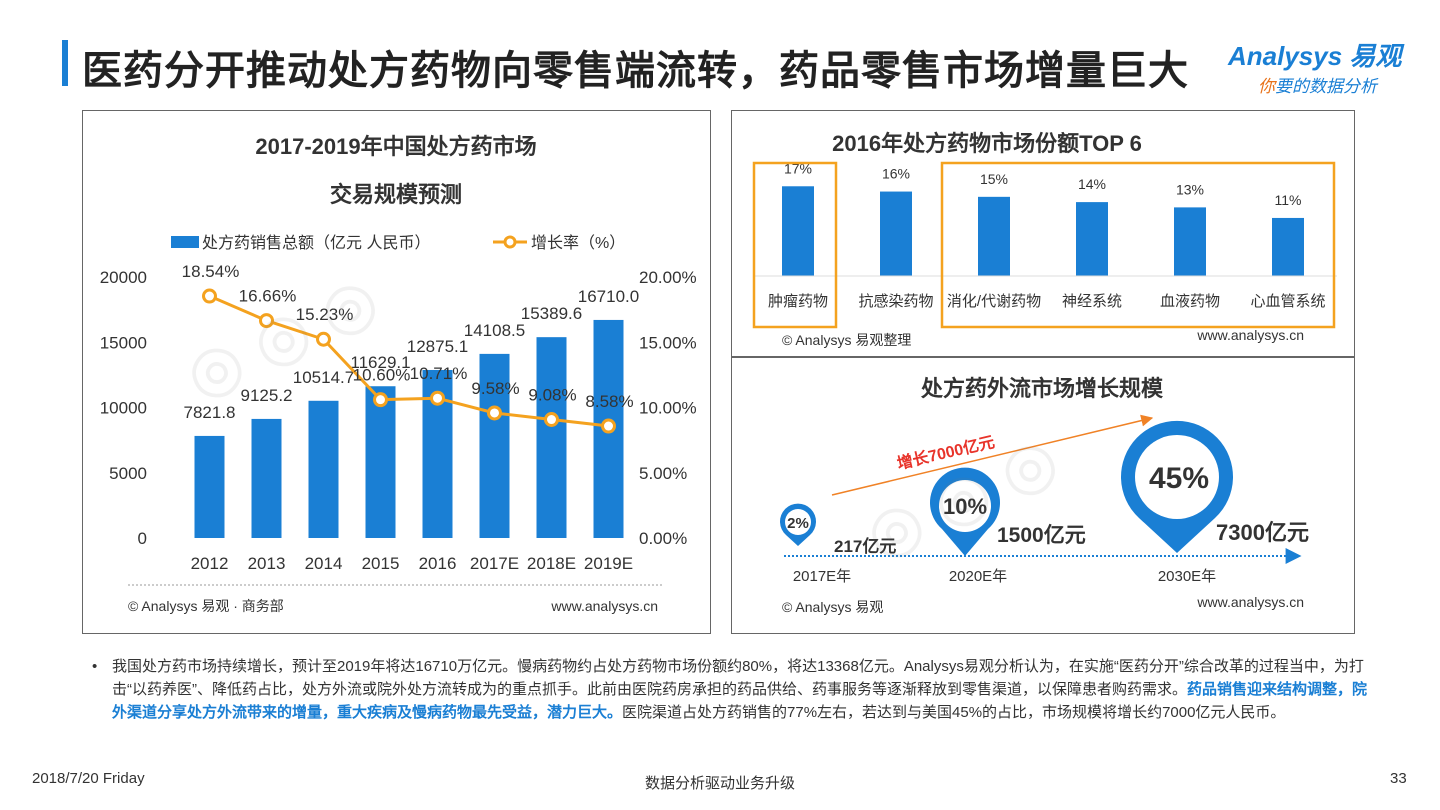  Describe the element at coordinates (1315, 56) in the screenshot. I see `logo-main-text: Analysys 易观` at that location.